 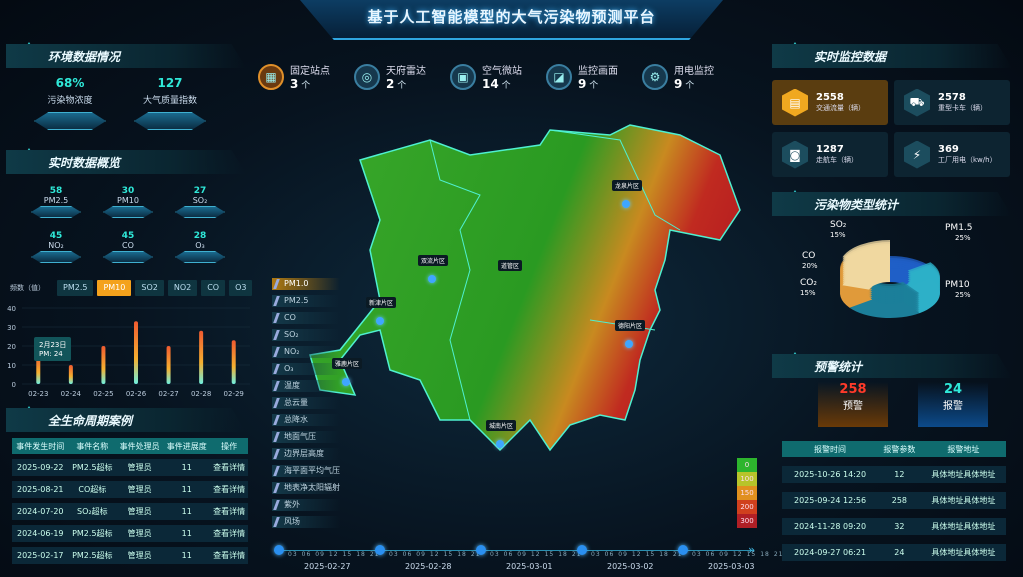 I want to click on table-cell: 具体地址具体地址, so click(x=963, y=526).